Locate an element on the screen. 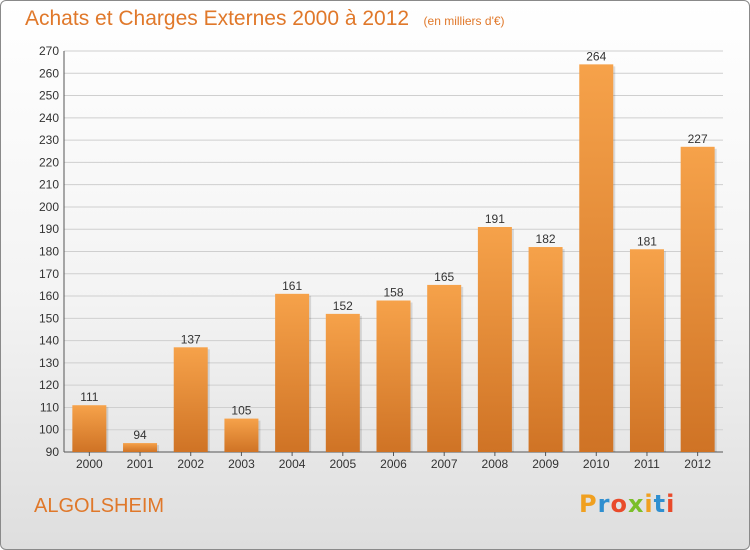 The height and width of the screenshot is (550, 750). bar-2003 is located at coordinates (241, 435).